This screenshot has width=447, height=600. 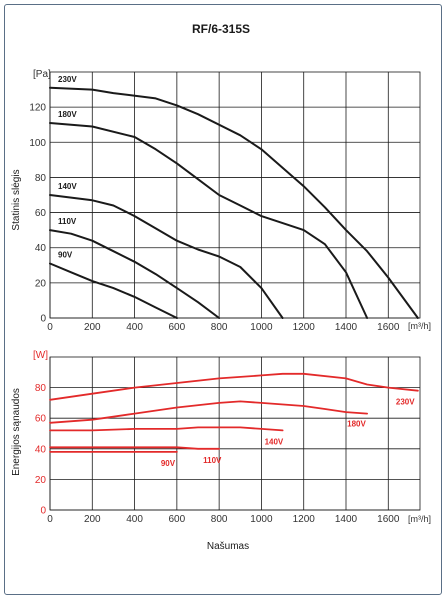 What do you see at coordinates (419, 519) in the screenshot?
I see `power-x-unit: [m³/h]` at bounding box center [419, 519].